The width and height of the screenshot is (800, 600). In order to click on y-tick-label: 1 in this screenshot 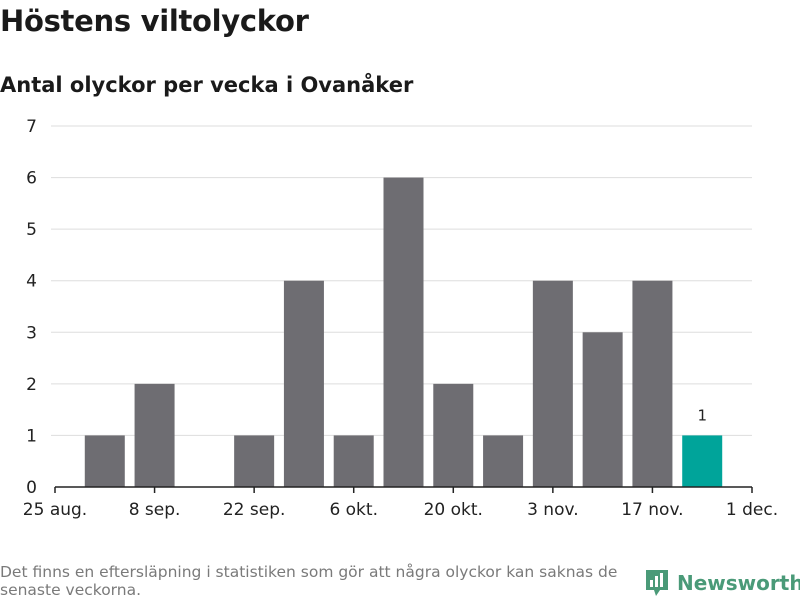, I will do `click(31, 436)`.